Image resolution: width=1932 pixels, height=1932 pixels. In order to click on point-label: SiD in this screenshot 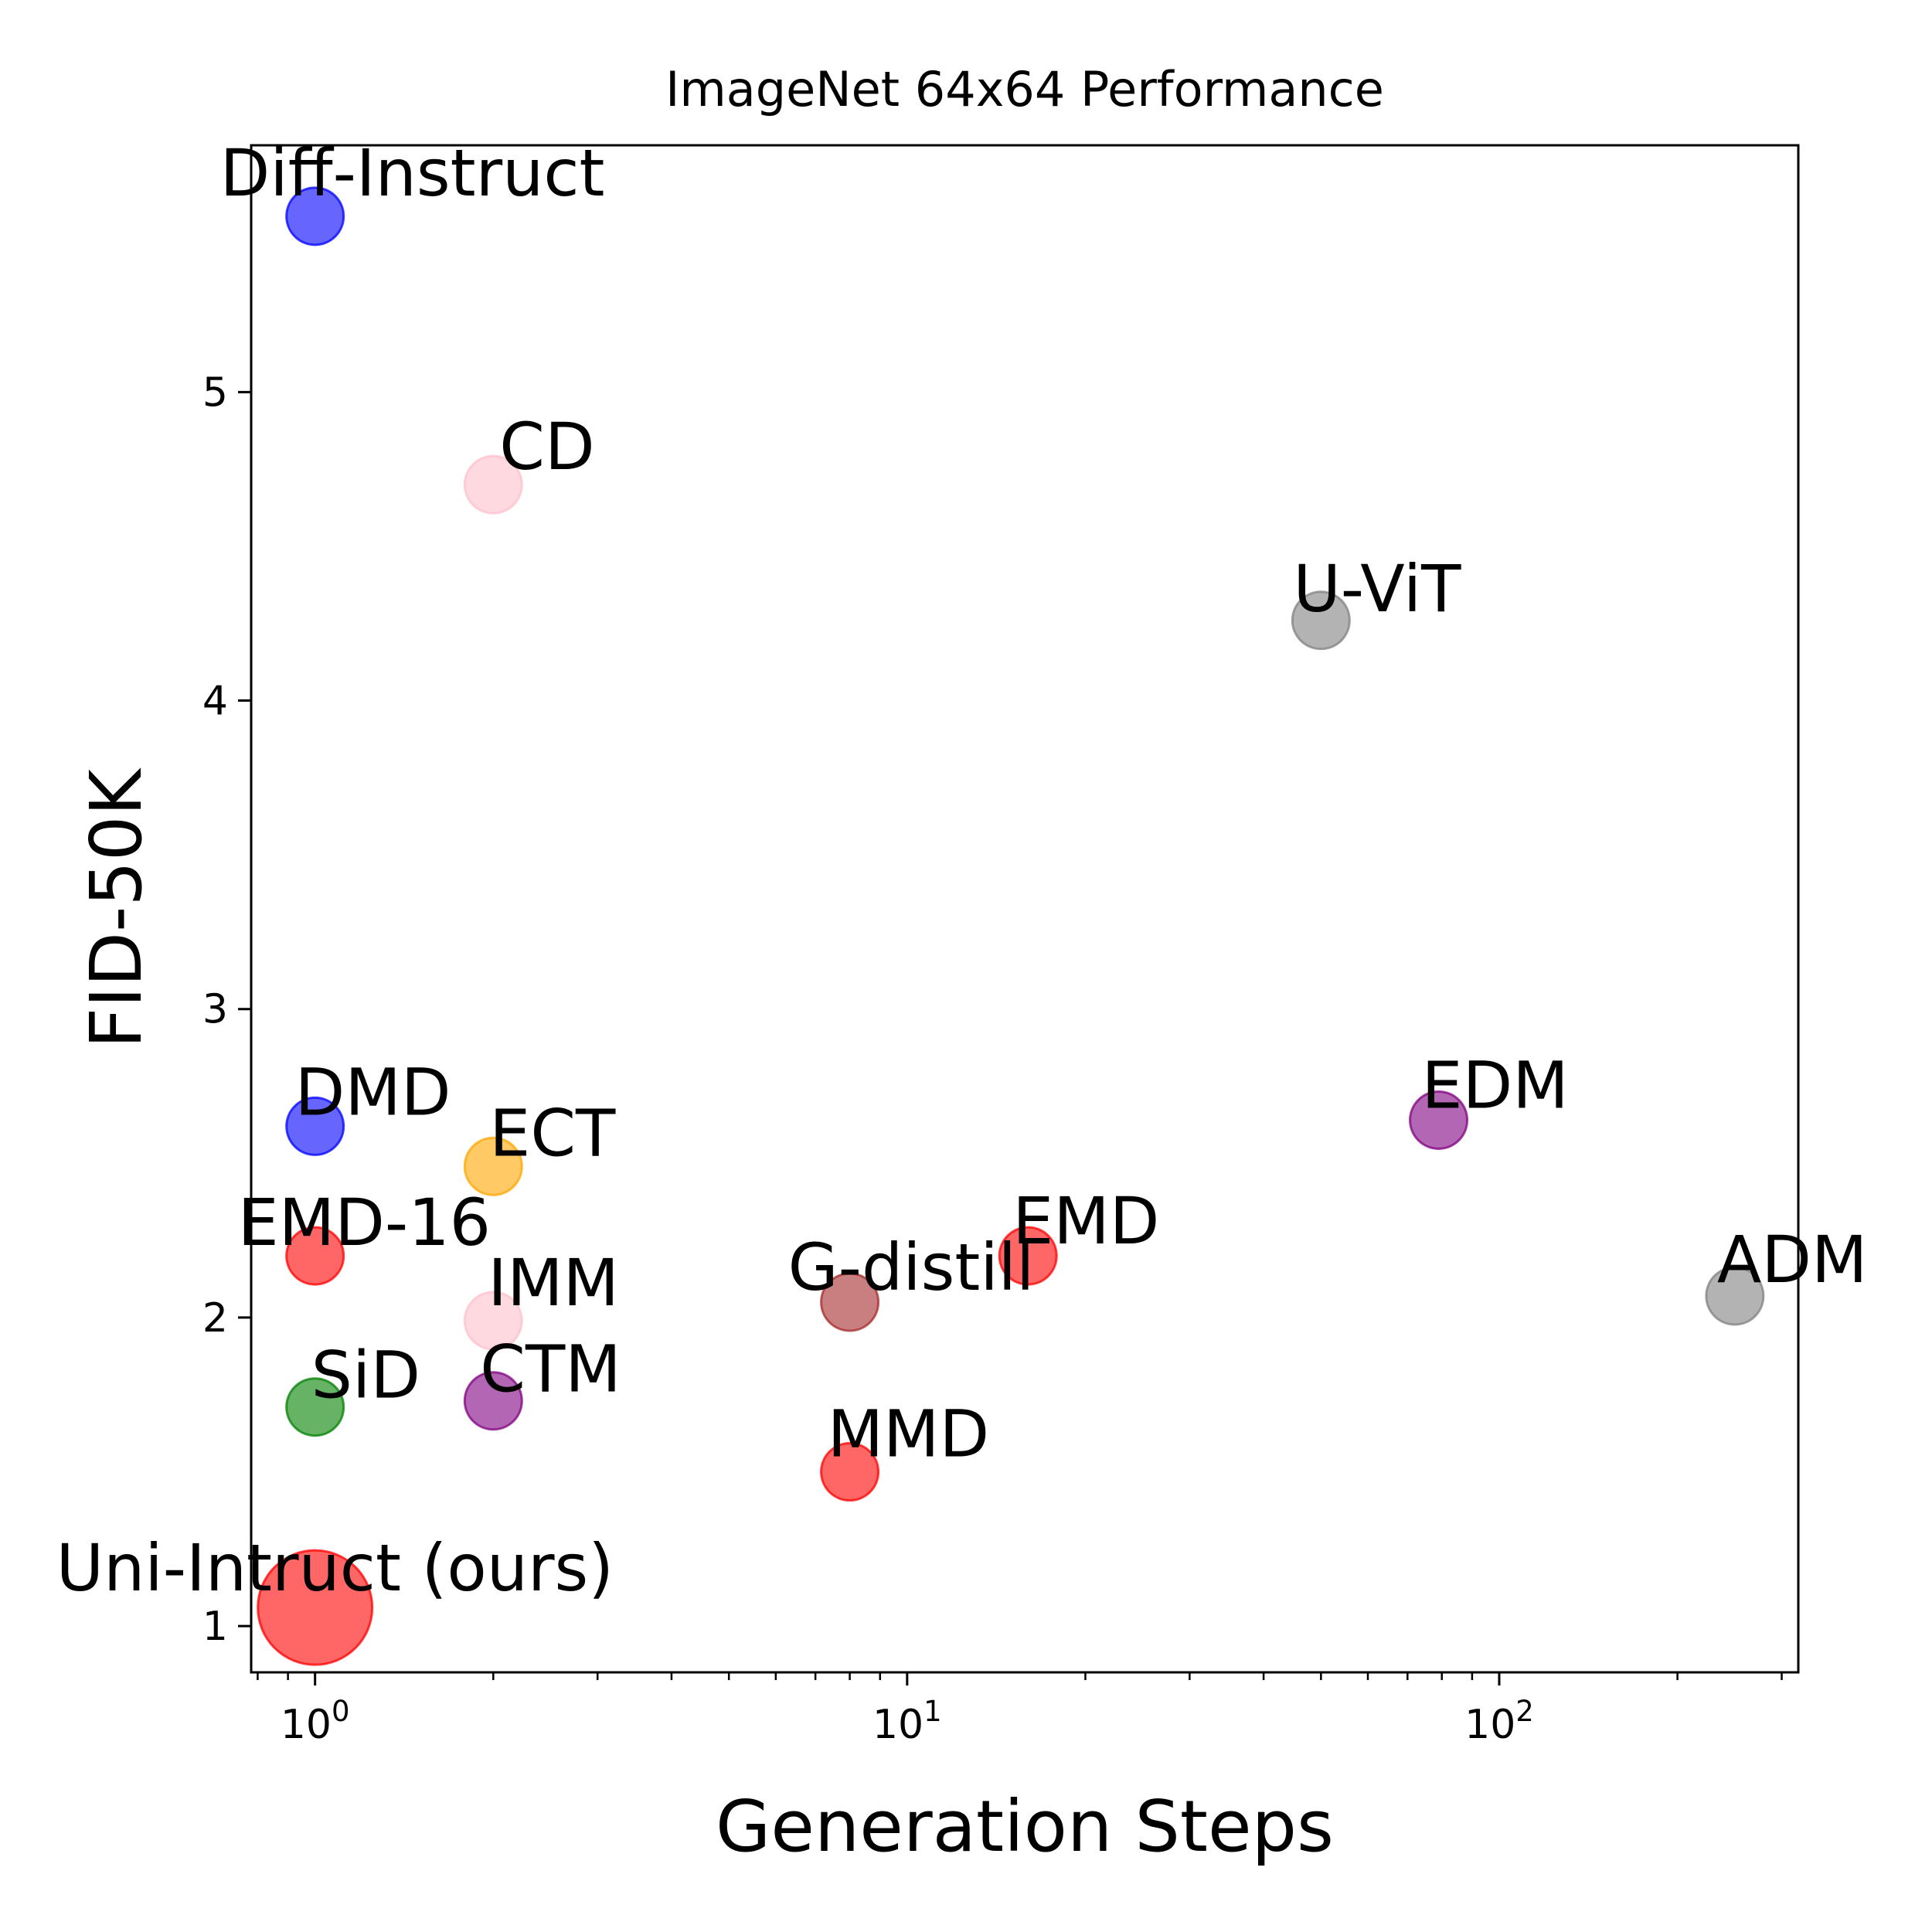, I will do `click(365, 1376)`.